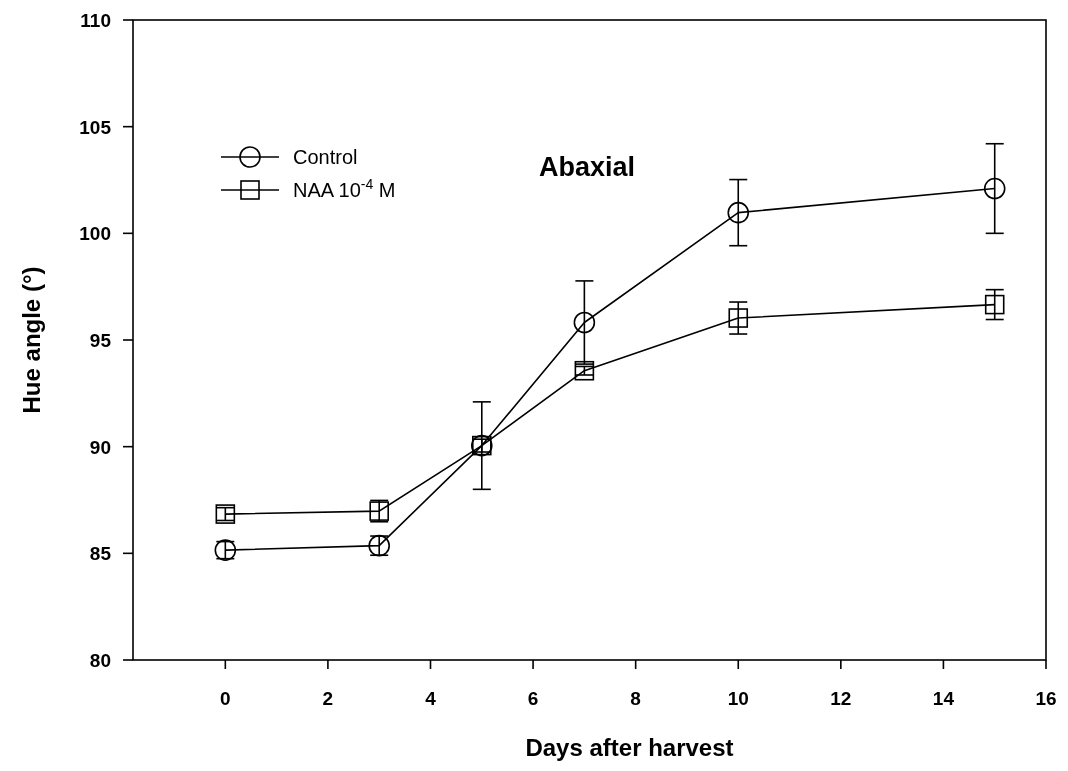 Image resolution: width=1068 pixels, height=771 pixels. Describe the element at coordinates (225, 698) in the screenshot. I see `x-tick-label: 0` at that location.